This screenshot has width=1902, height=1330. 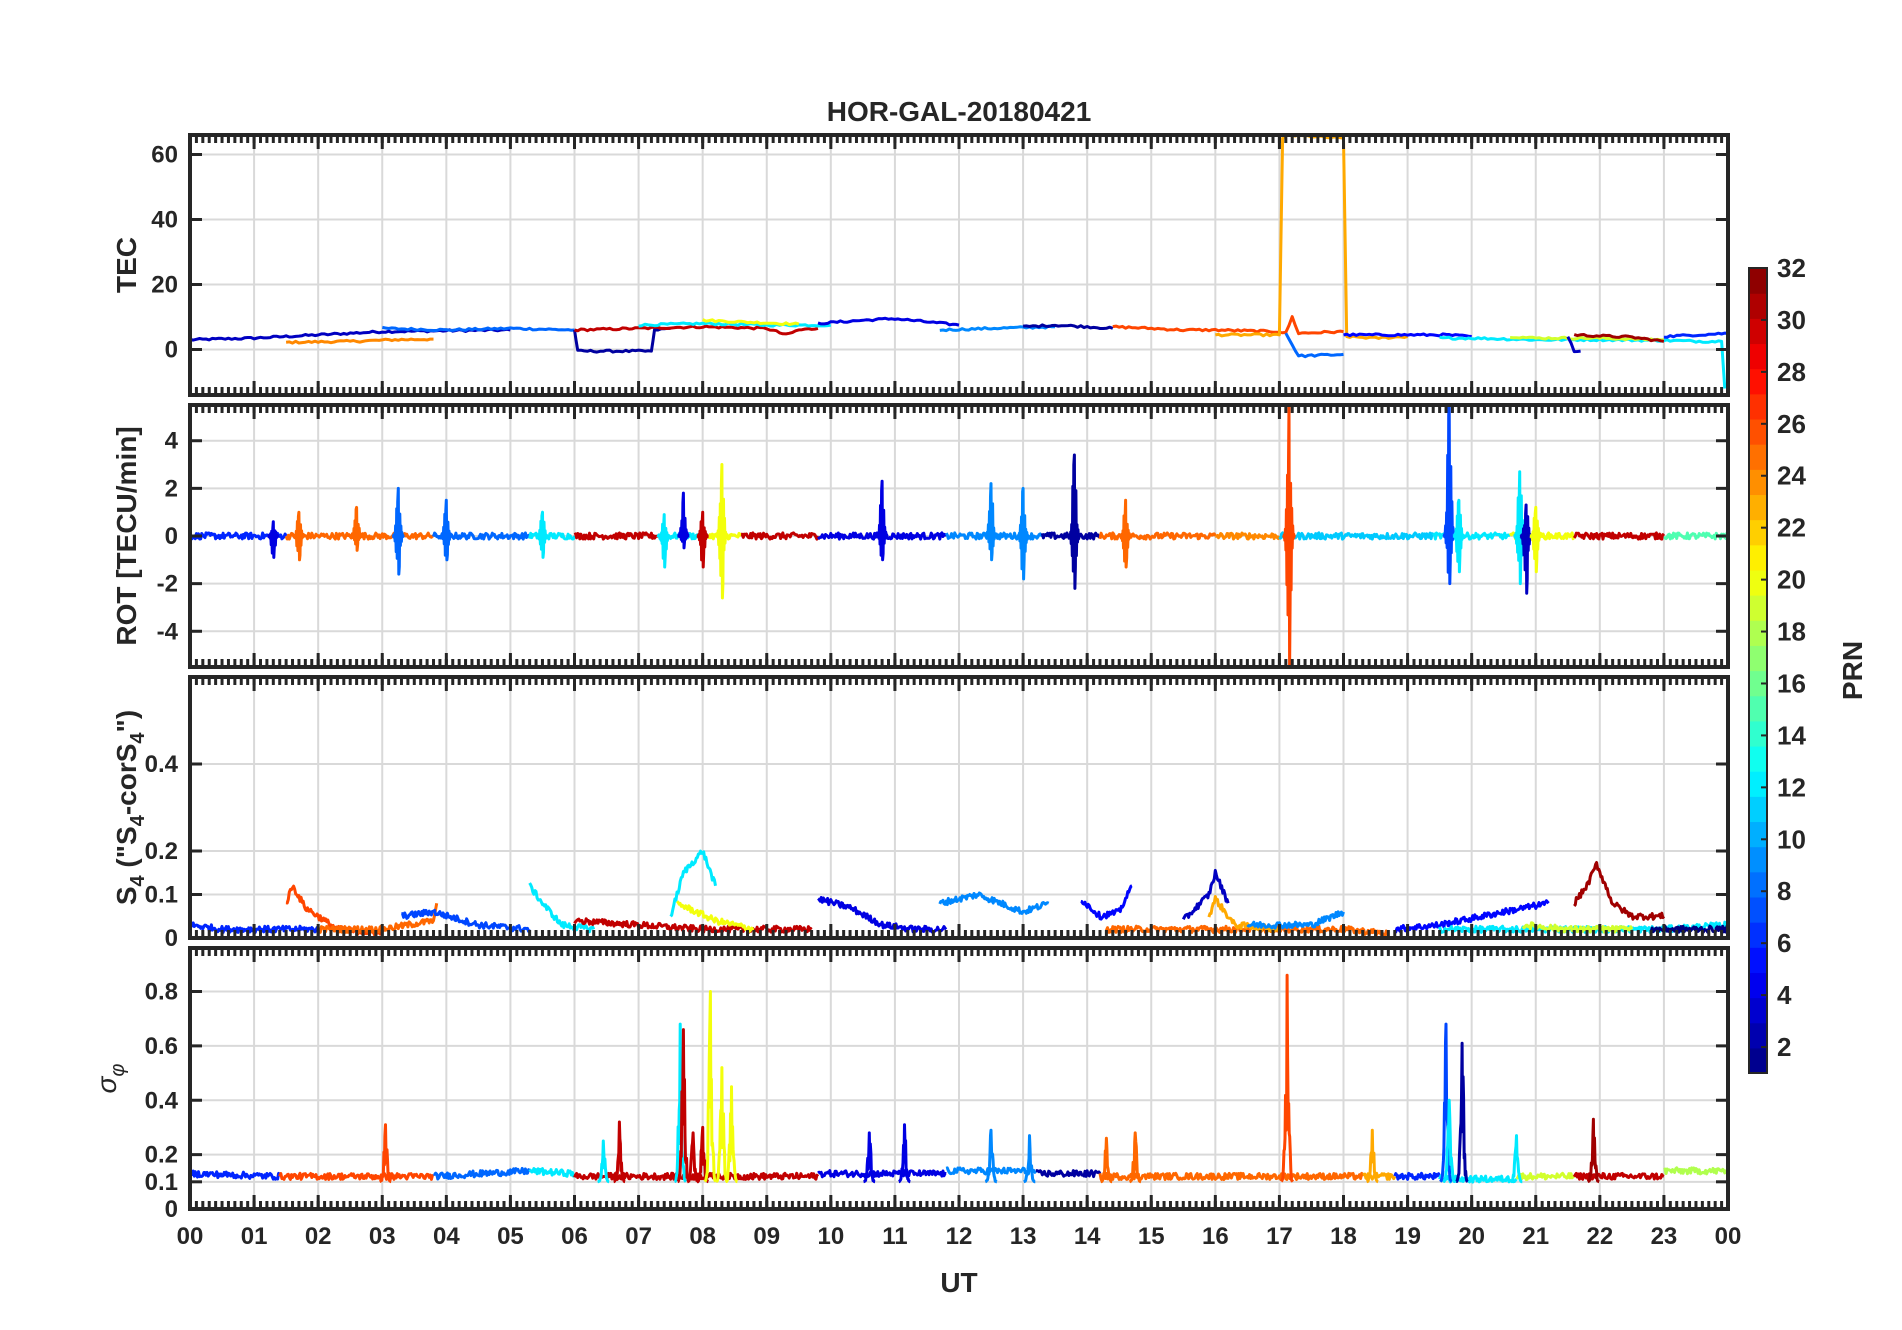 What do you see at coordinates (1791, 683) in the screenshot?
I see `colorbar-tick-label: 16` at bounding box center [1791, 683].